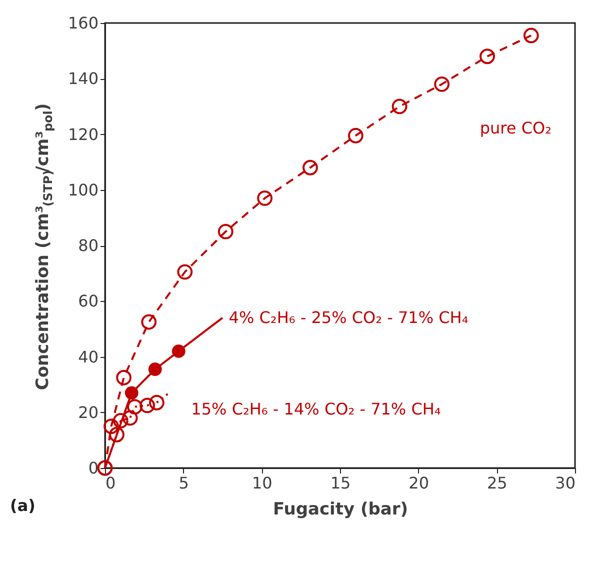 Image resolution: width=616 pixels, height=572 pixels. Describe the element at coordinates (83, 23) in the screenshot. I see `y-tick-label: 160` at that location.